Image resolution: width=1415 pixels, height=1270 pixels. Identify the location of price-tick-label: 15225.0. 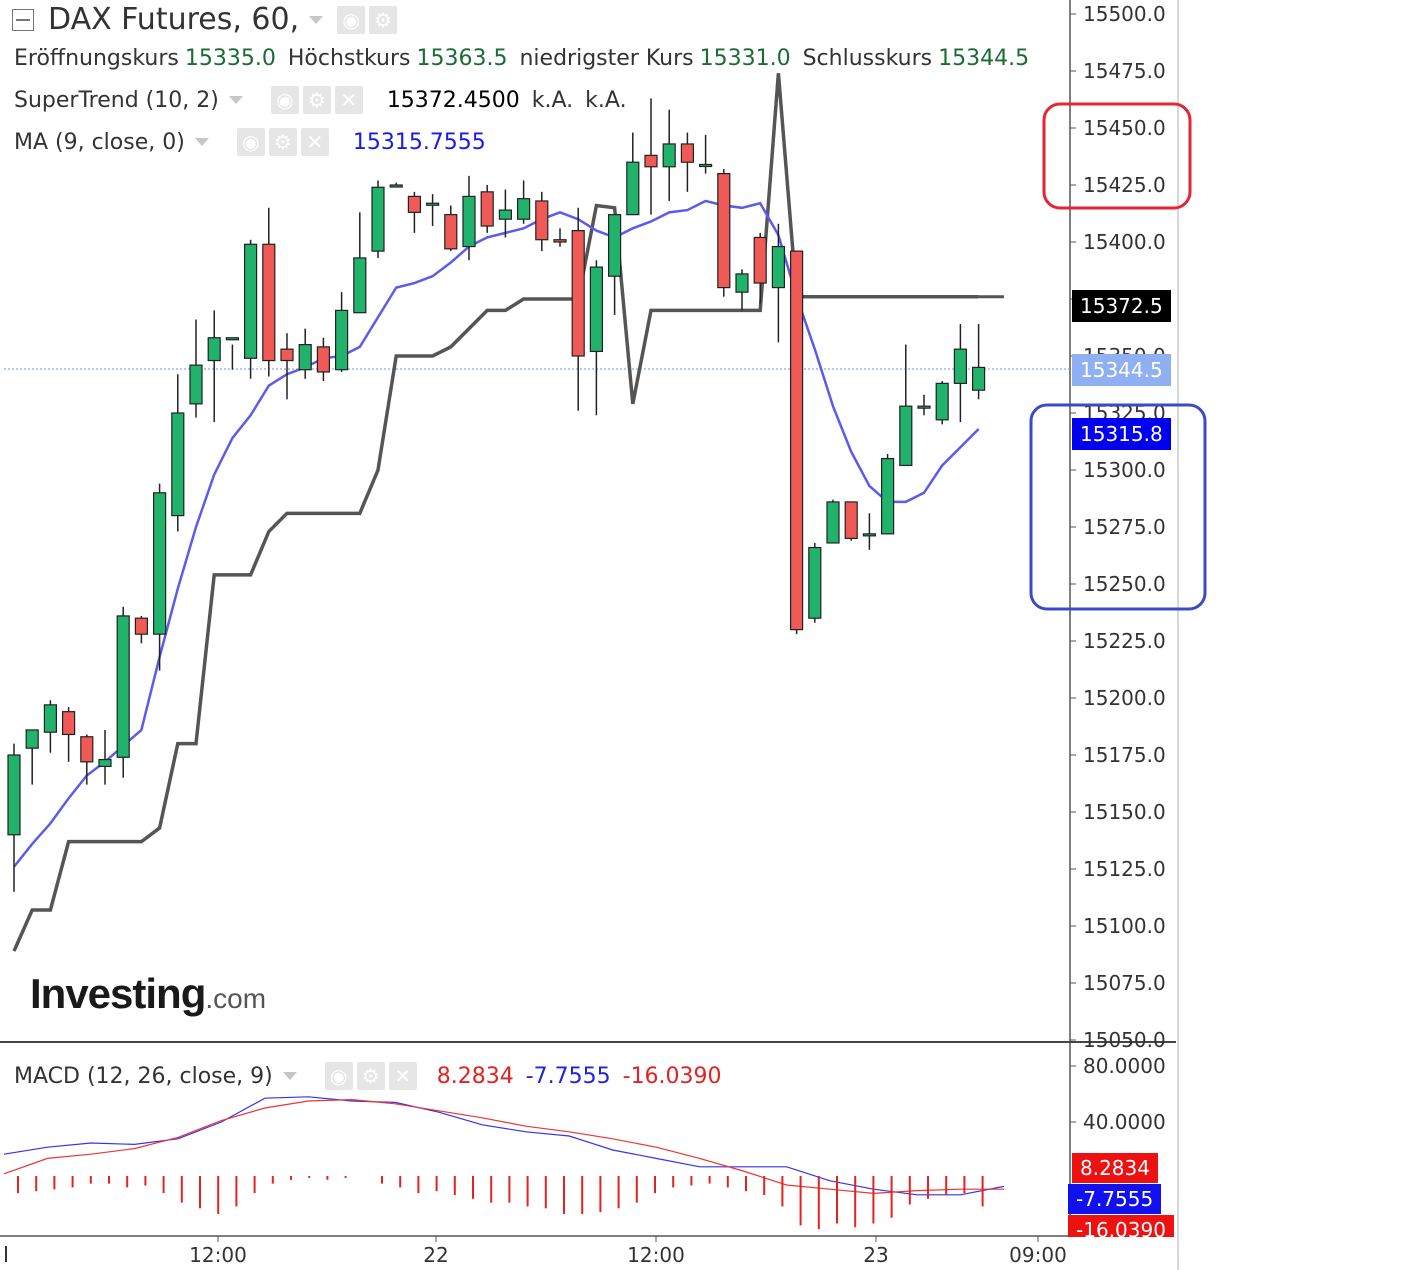
(1124, 641).